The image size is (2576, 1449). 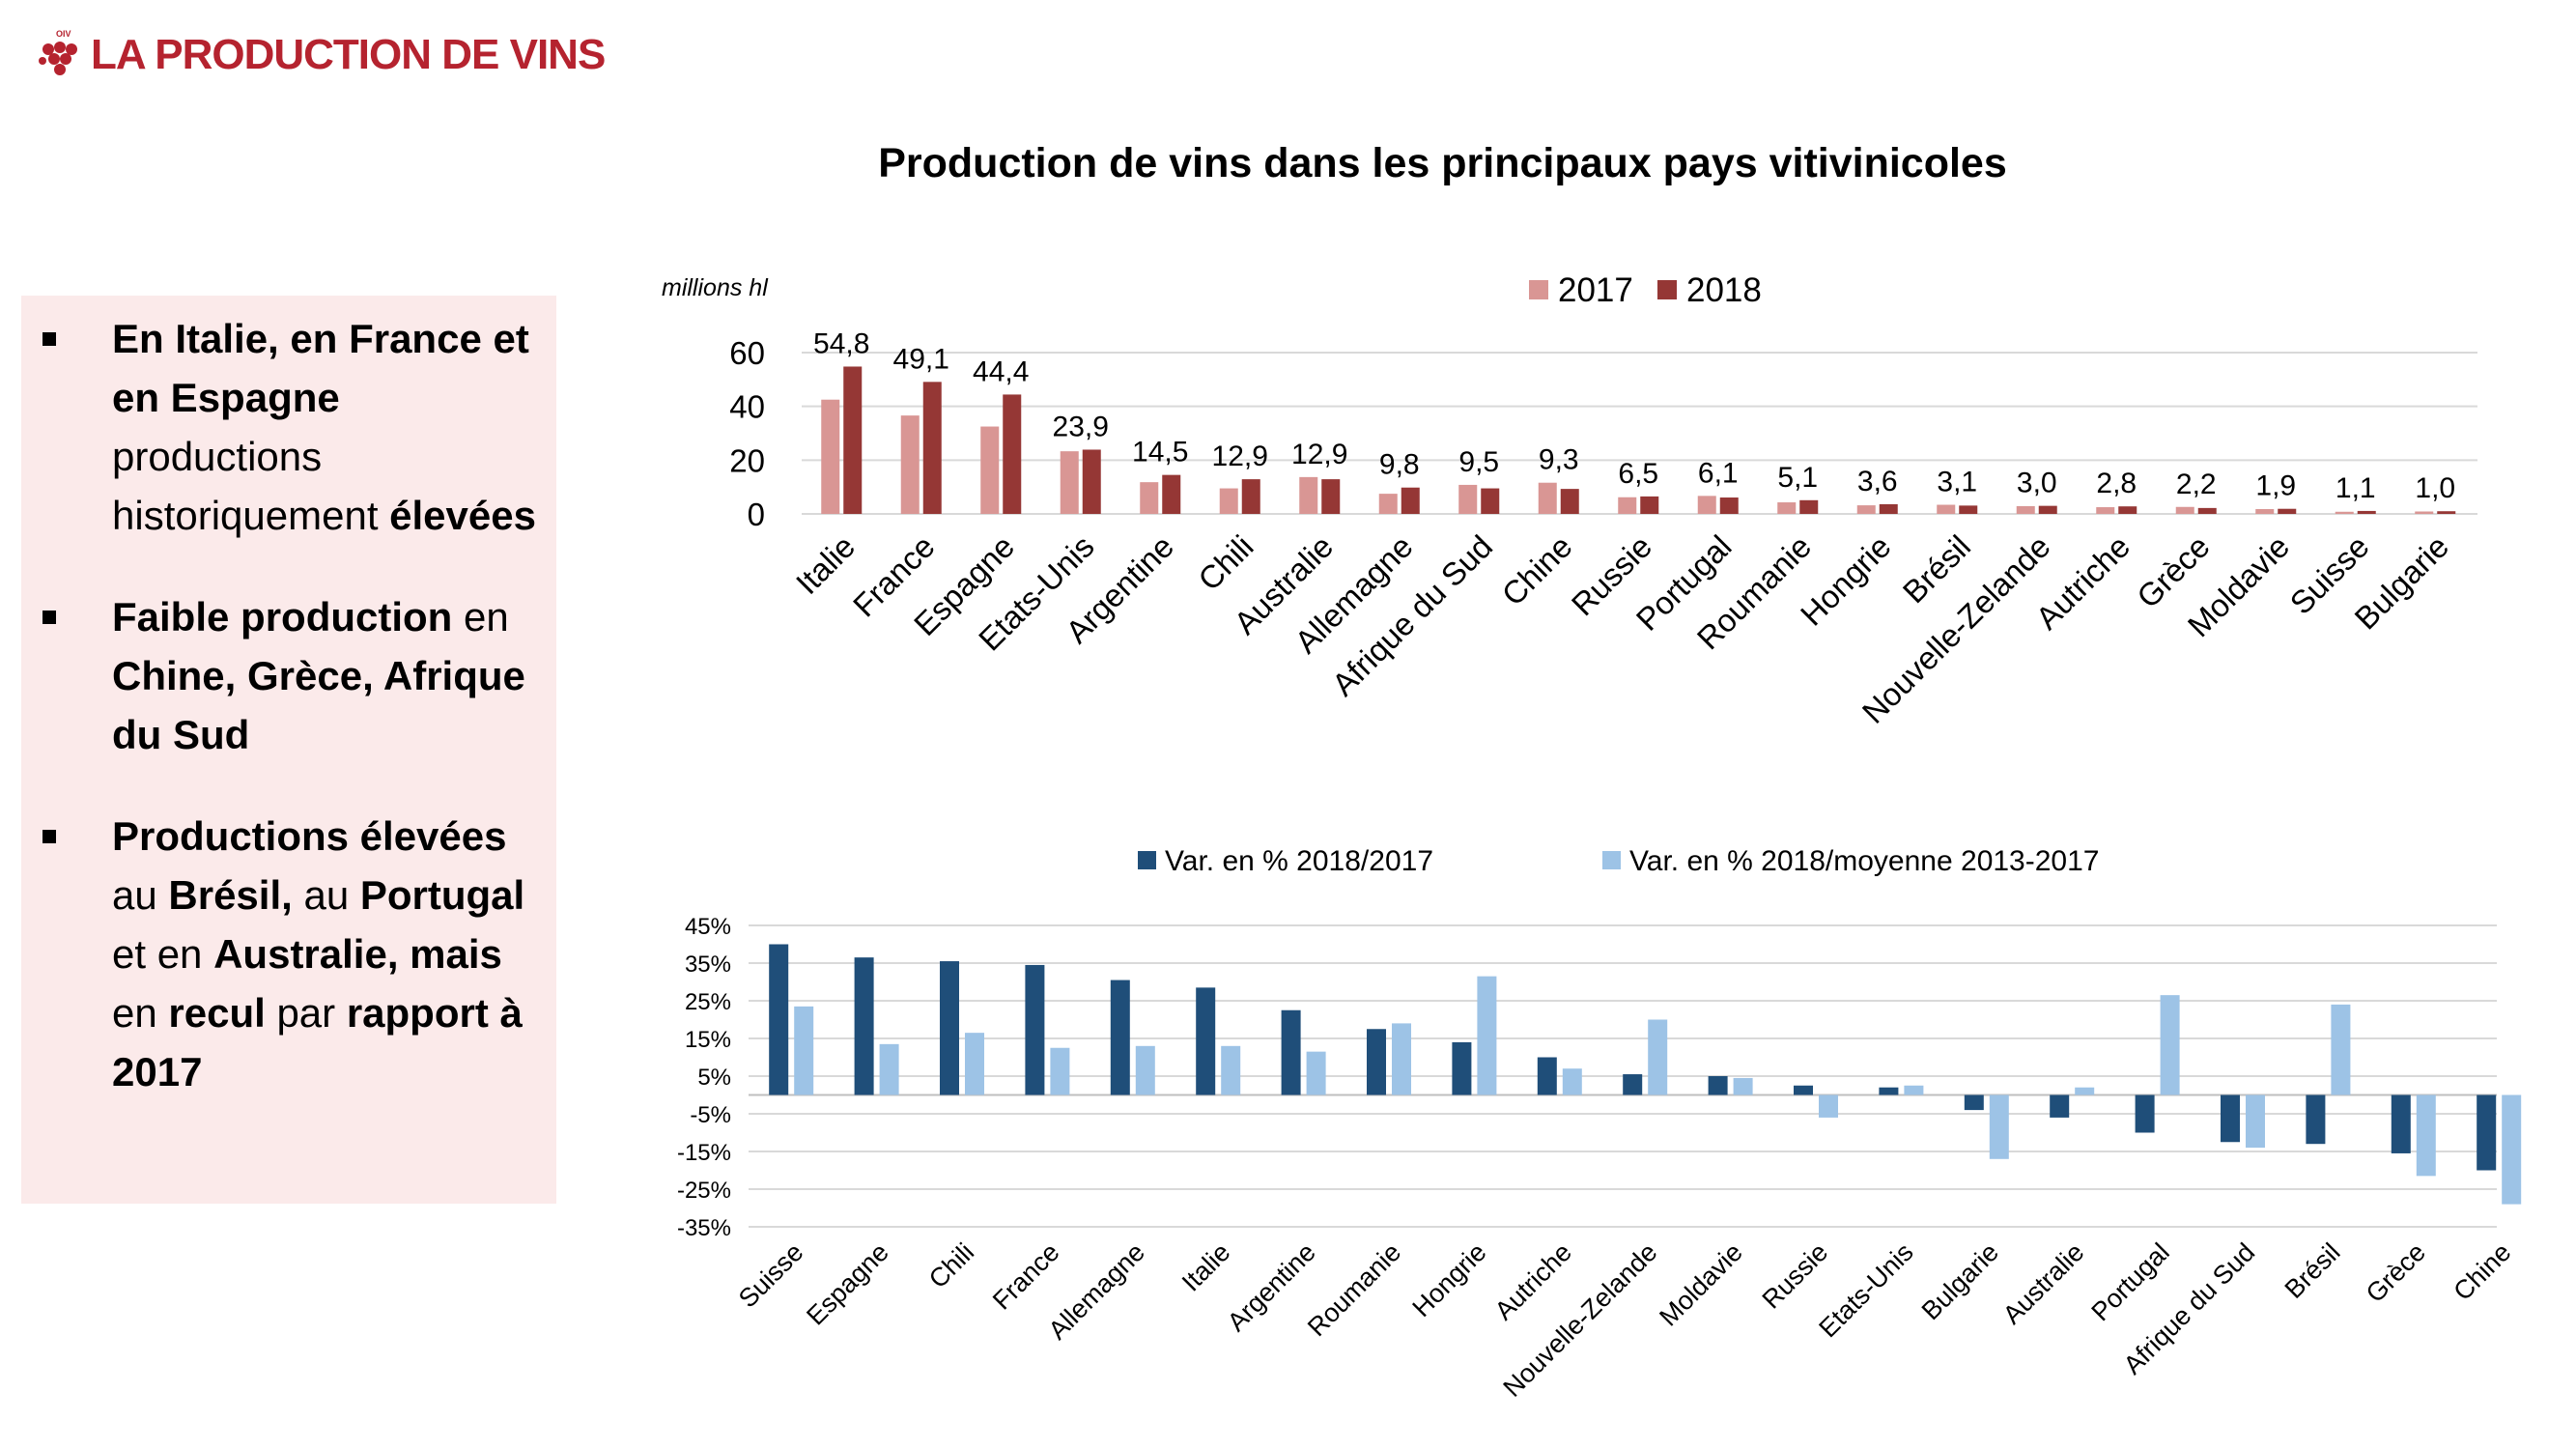 What do you see at coordinates (747, 407) in the screenshot?
I see `y-tick-label: 40` at bounding box center [747, 407].